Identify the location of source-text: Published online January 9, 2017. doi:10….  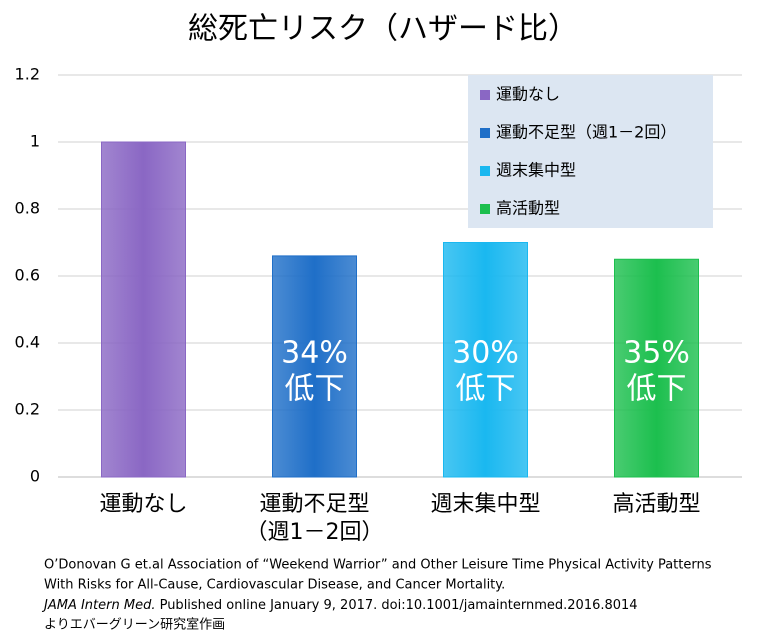
(396, 605).